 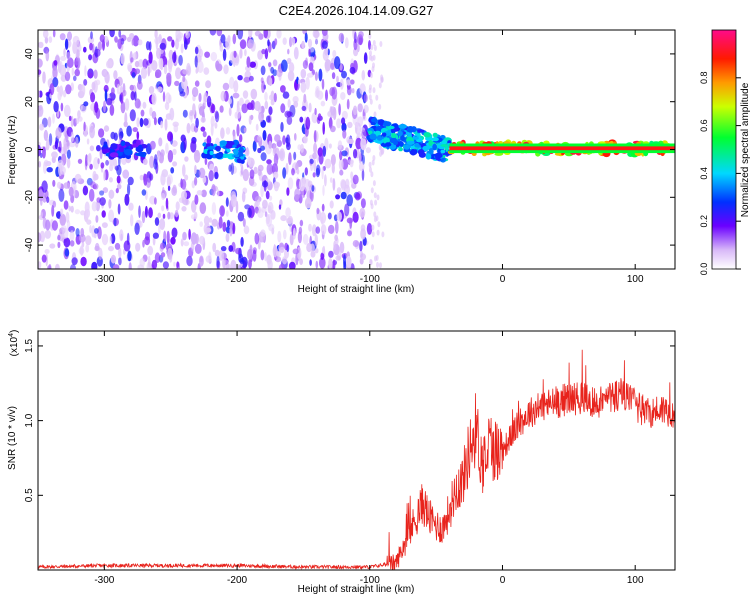 I want to click on y-tick-label: 0.5, so click(x=29, y=495).